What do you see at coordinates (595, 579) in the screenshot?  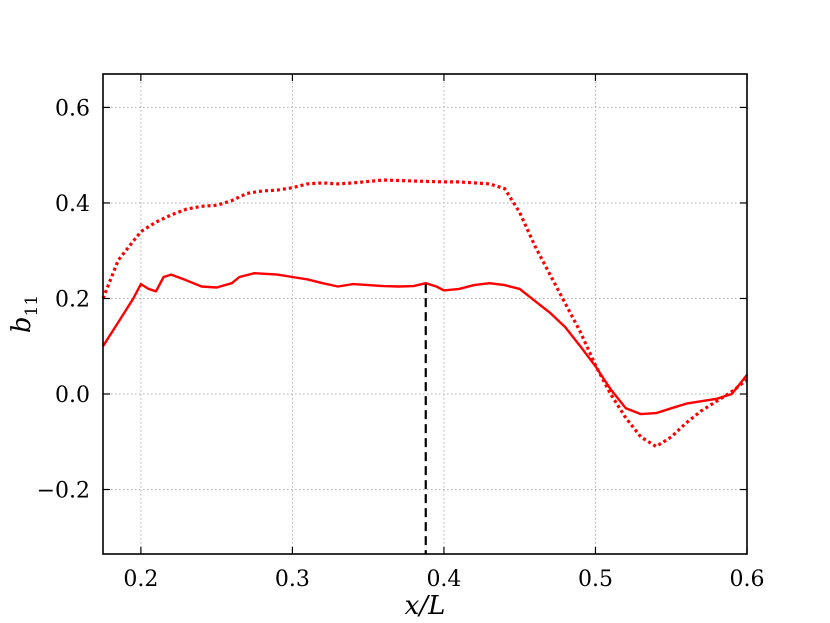 I see `x-tick-label: 0.5` at bounding box center [595, 579].